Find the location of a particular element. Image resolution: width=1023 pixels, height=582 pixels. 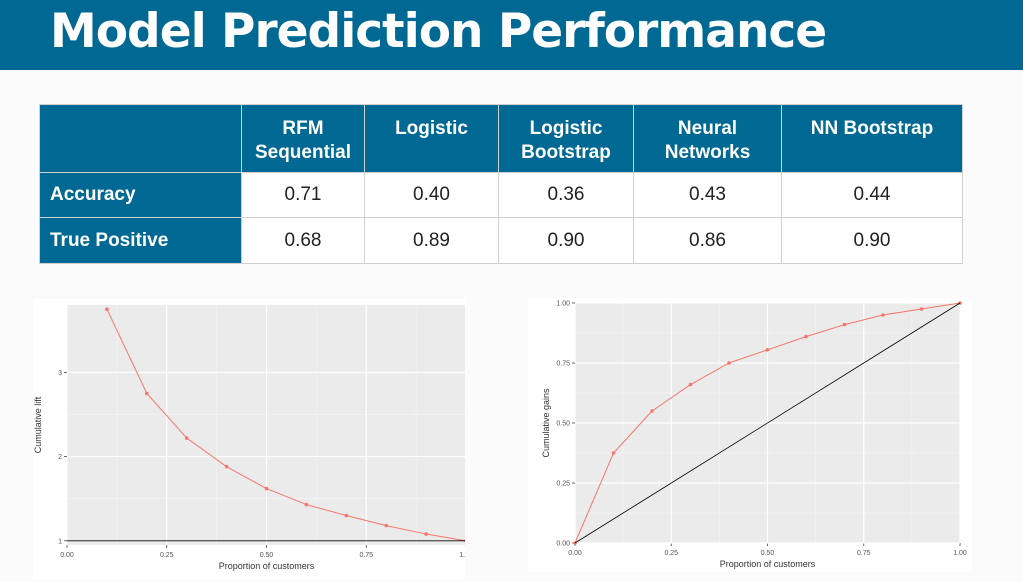

column-header: Logistic is located at coordinates (431, 138).